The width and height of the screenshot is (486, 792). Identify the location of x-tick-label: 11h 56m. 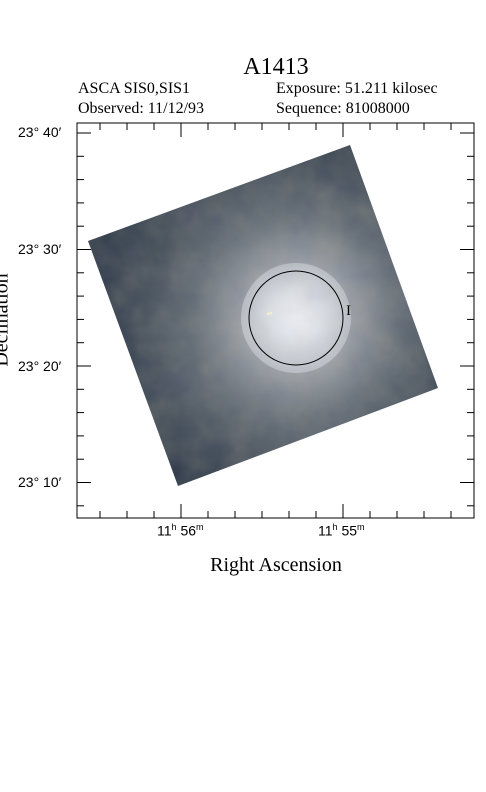
(180, 530).